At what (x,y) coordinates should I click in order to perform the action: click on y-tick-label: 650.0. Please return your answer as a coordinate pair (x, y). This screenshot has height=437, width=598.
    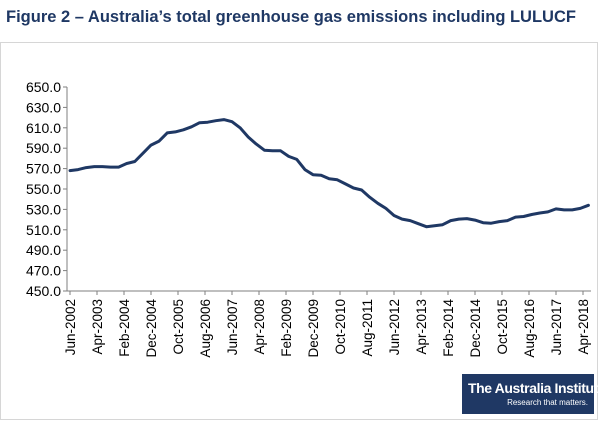
    Looking at the image, I should click on (43, 87).